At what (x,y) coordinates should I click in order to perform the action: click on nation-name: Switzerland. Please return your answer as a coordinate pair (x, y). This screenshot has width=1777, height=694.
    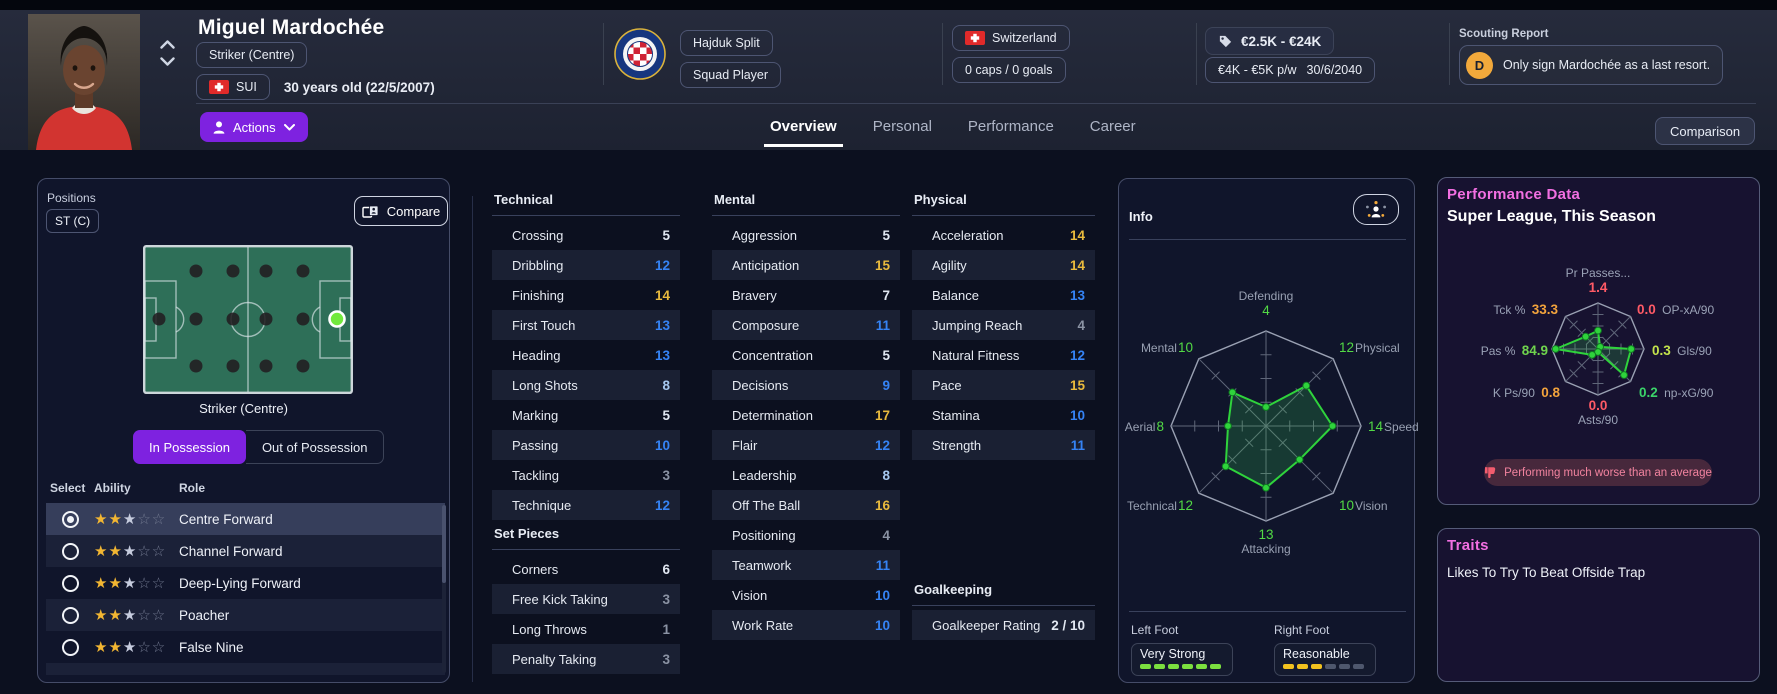
    Looking at the image, I should click on (1024, 38).